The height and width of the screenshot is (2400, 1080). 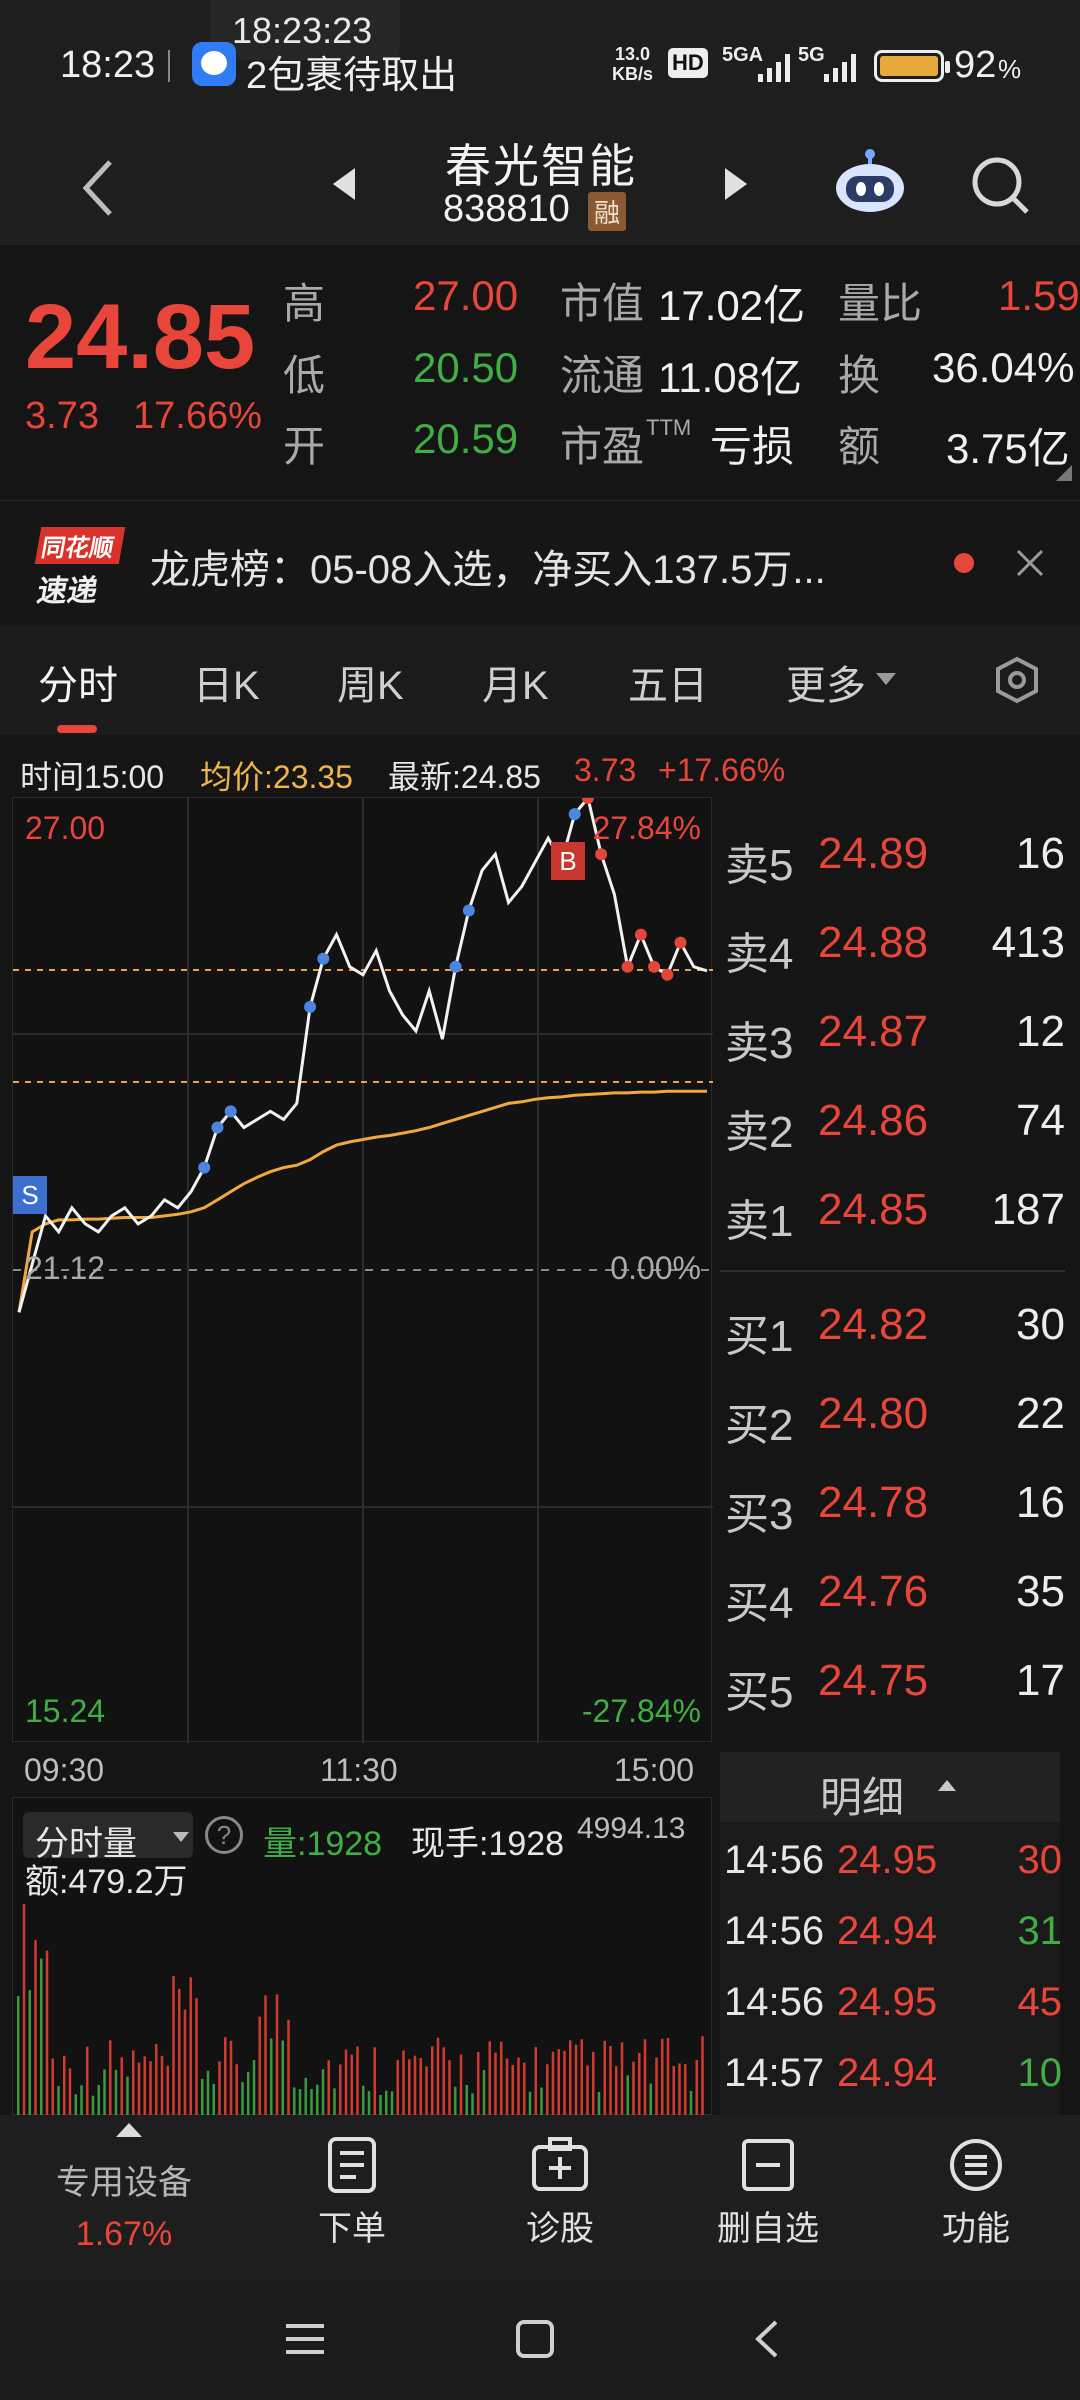 I want to click on detail-header: 明细, so click(x=890, y=1787).